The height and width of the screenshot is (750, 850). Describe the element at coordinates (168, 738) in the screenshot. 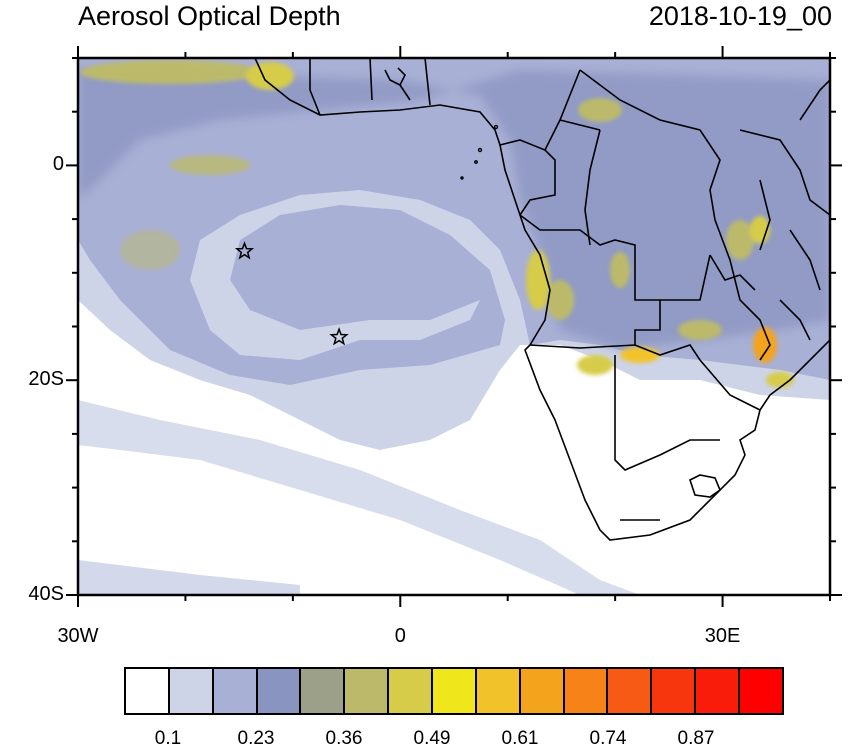

I see `colorbar-label: 0.1` at that location.